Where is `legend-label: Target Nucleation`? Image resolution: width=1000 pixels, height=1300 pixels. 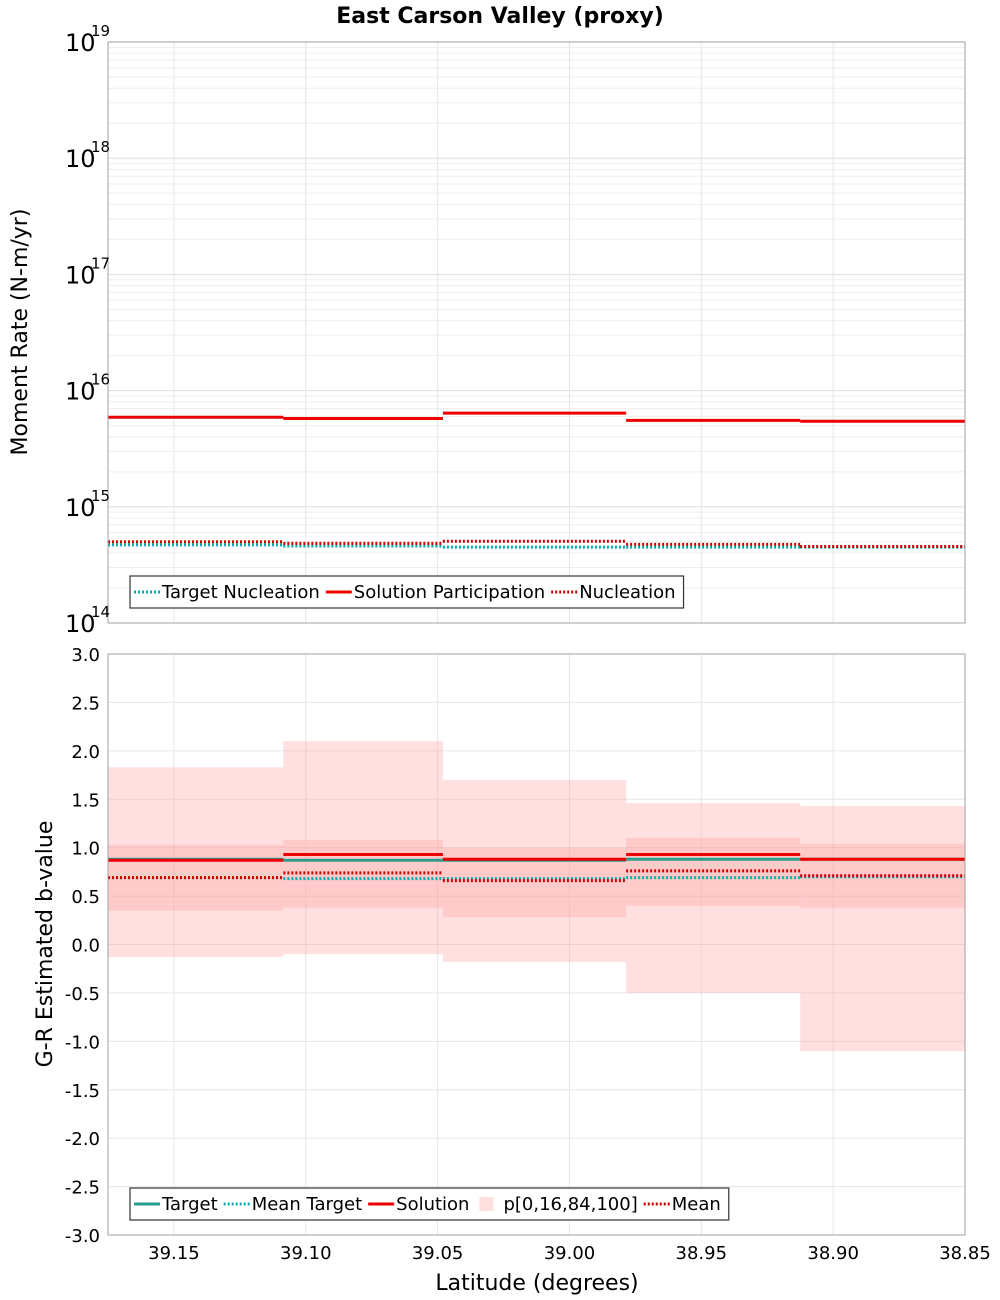 legend-label: Target Nucleation is located at coordinates (240, 592).